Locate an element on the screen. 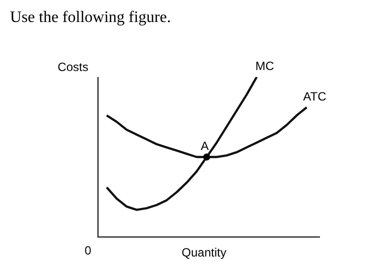 The image size is (368, 273). chart-title: Use the following figure. is located at coordinates (90, 17).